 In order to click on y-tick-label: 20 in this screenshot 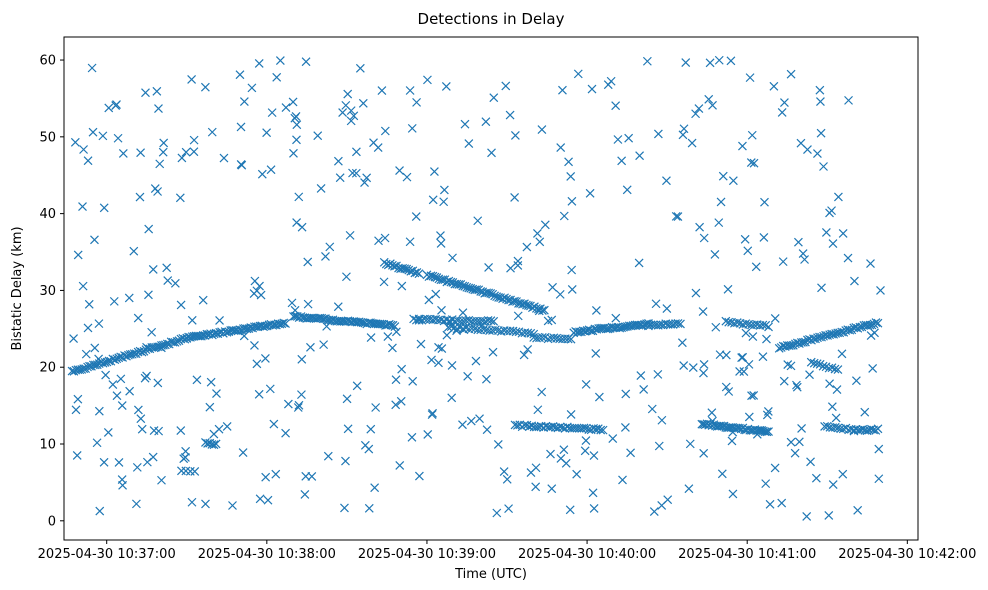, I will do `click(47, 368)`.